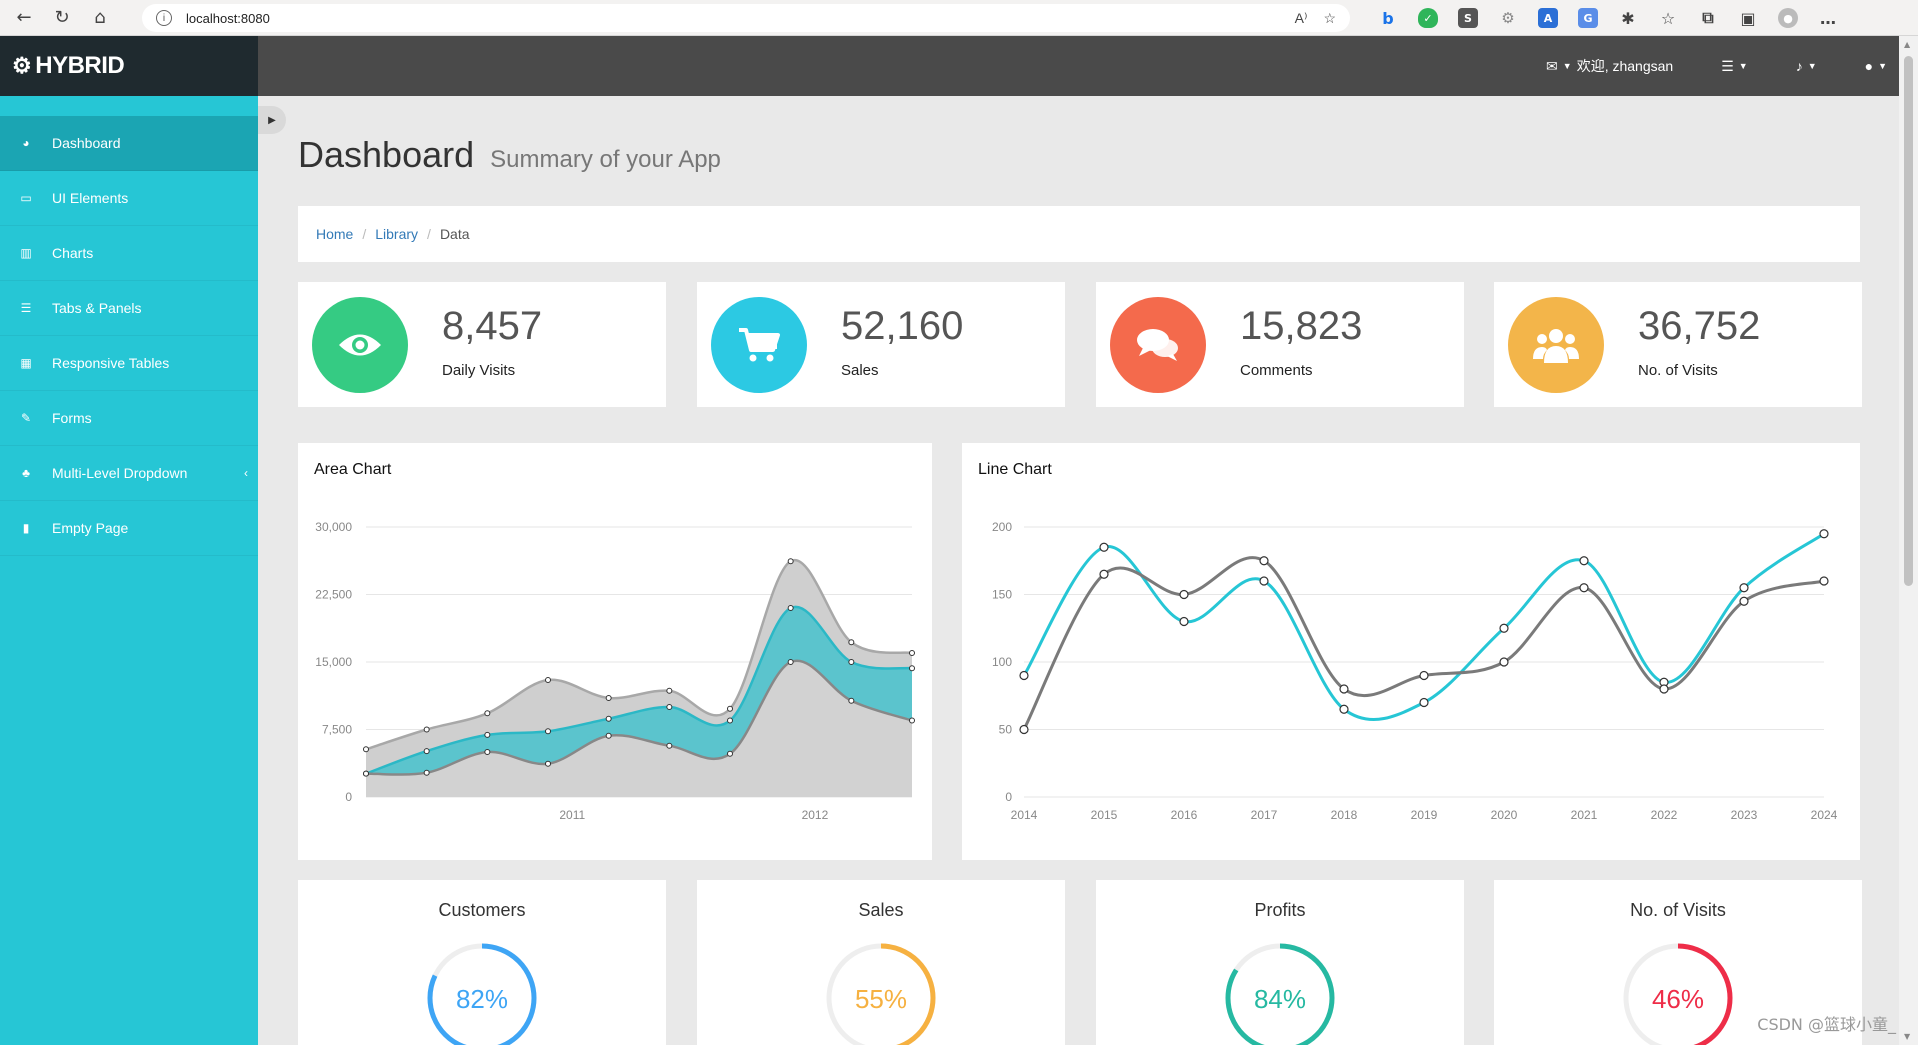  Describe the element at coordinates (26, 253) in the screenshot. I see `bar-chart-icon: ▥` at that location.